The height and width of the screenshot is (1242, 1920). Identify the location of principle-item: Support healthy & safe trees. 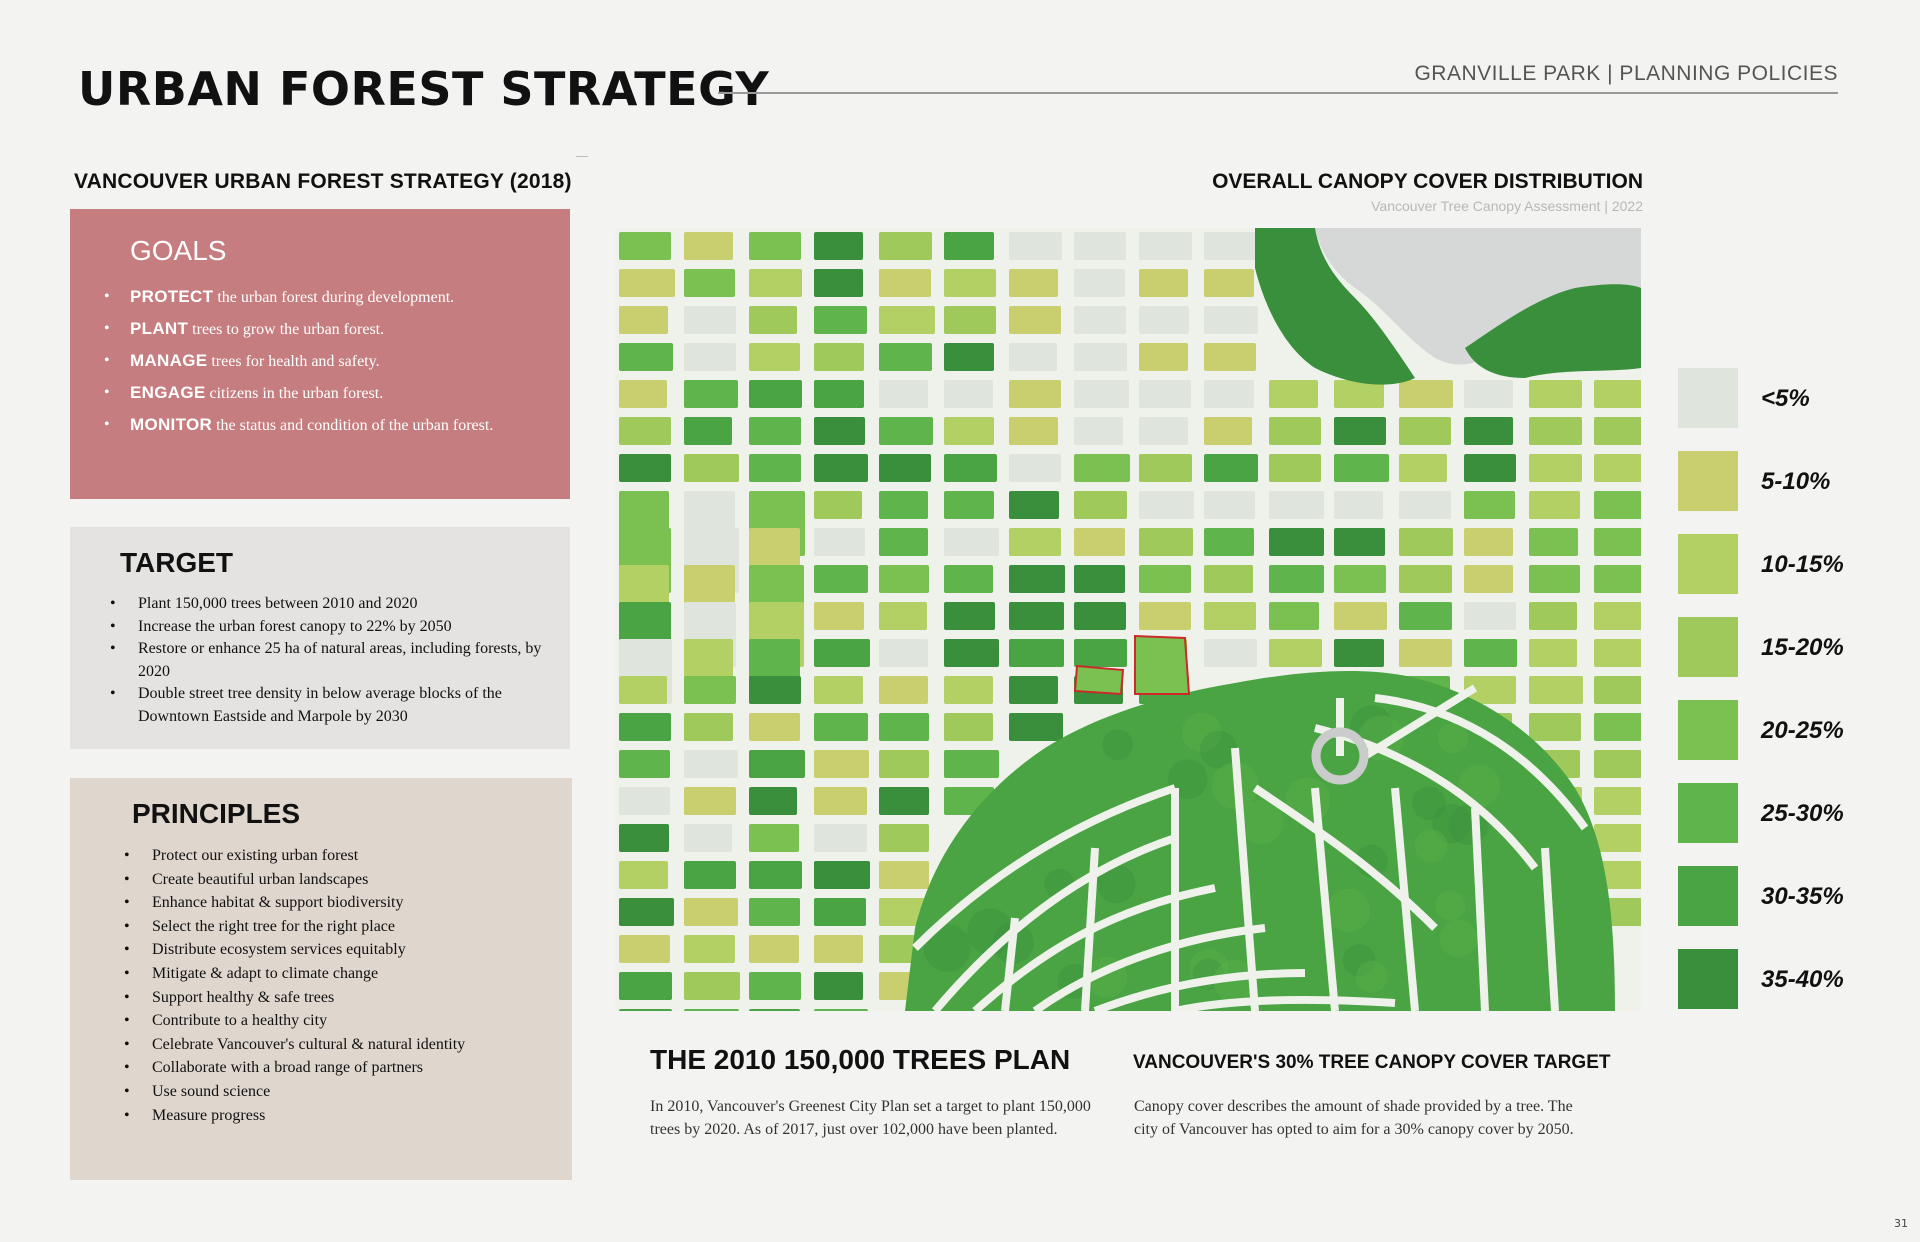
(324, 998).